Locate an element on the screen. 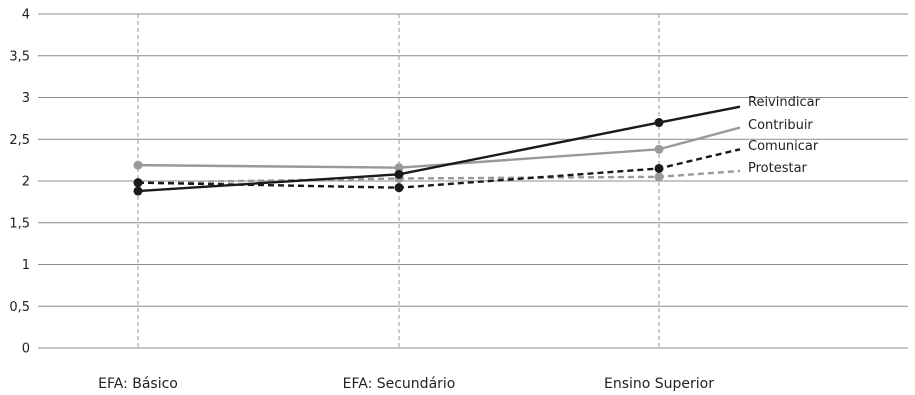 This screenshot has width=915, height=395. series-line-contribuir is located at coordinates (439, 147).